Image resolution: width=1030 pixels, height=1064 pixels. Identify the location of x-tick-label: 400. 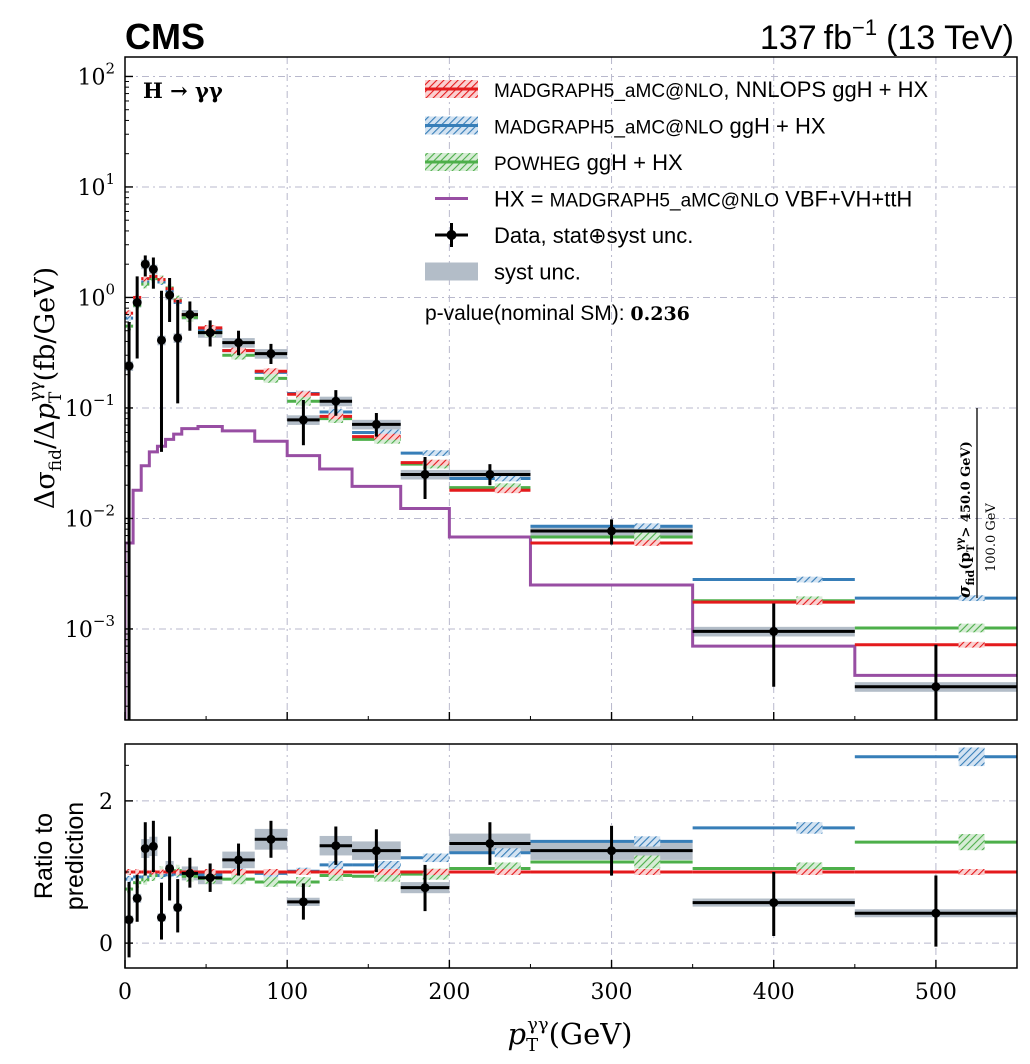
(774, 992).